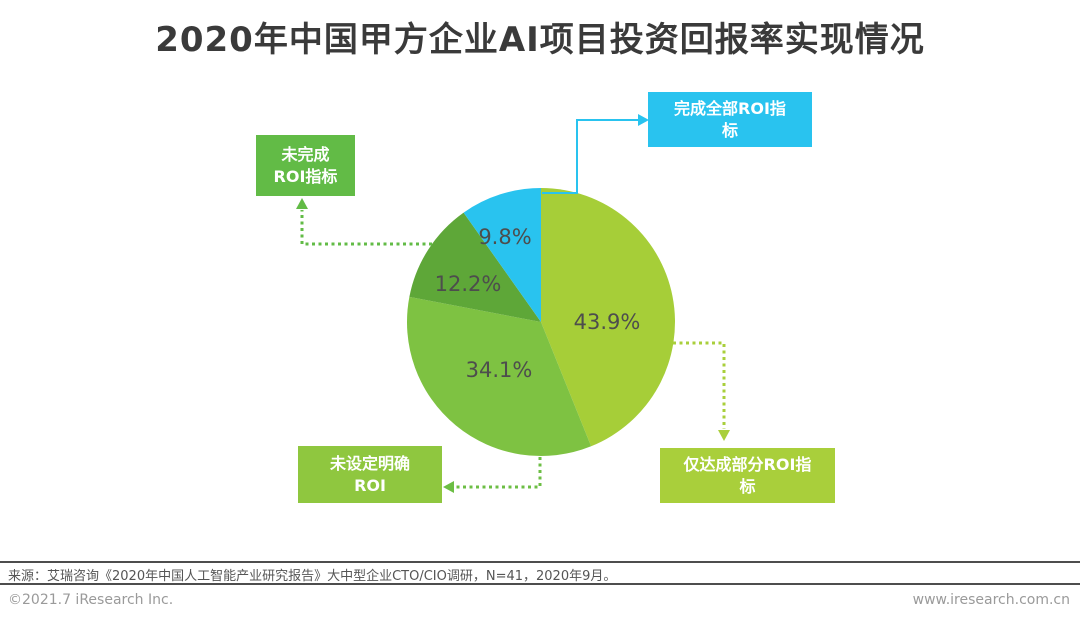 The width and height of the screenshot is (1080, 618). Describe the element at coordinates (724, 435) in the screenshot. I see `arrowhead-icon-partial` at that location.